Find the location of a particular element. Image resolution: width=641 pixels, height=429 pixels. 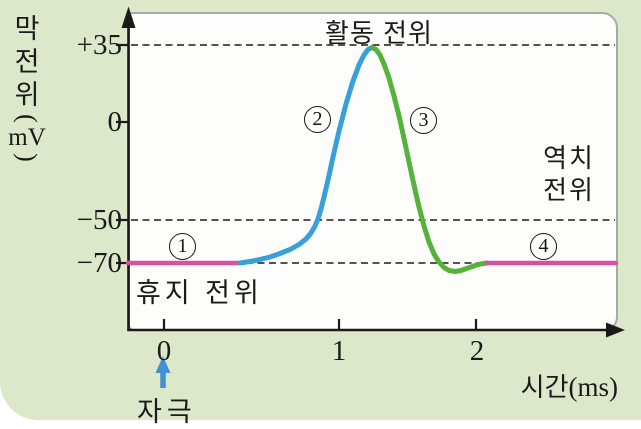

x-axis-label-korean: 시간 is located at coordinates (544, 387).